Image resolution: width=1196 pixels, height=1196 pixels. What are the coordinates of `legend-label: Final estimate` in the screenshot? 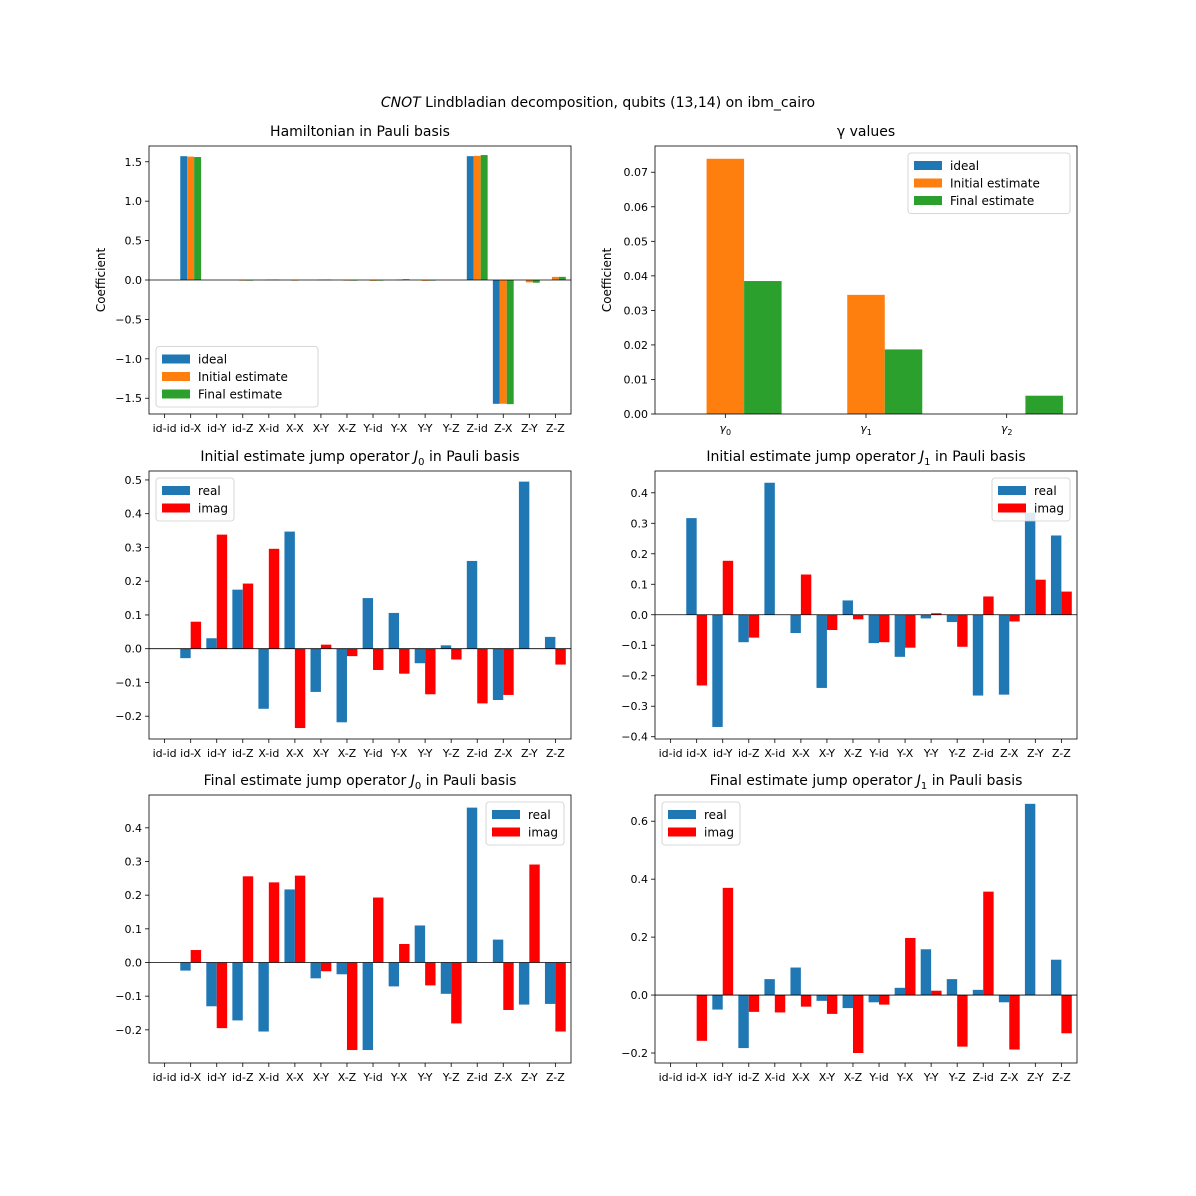 It's located at (240, 395).